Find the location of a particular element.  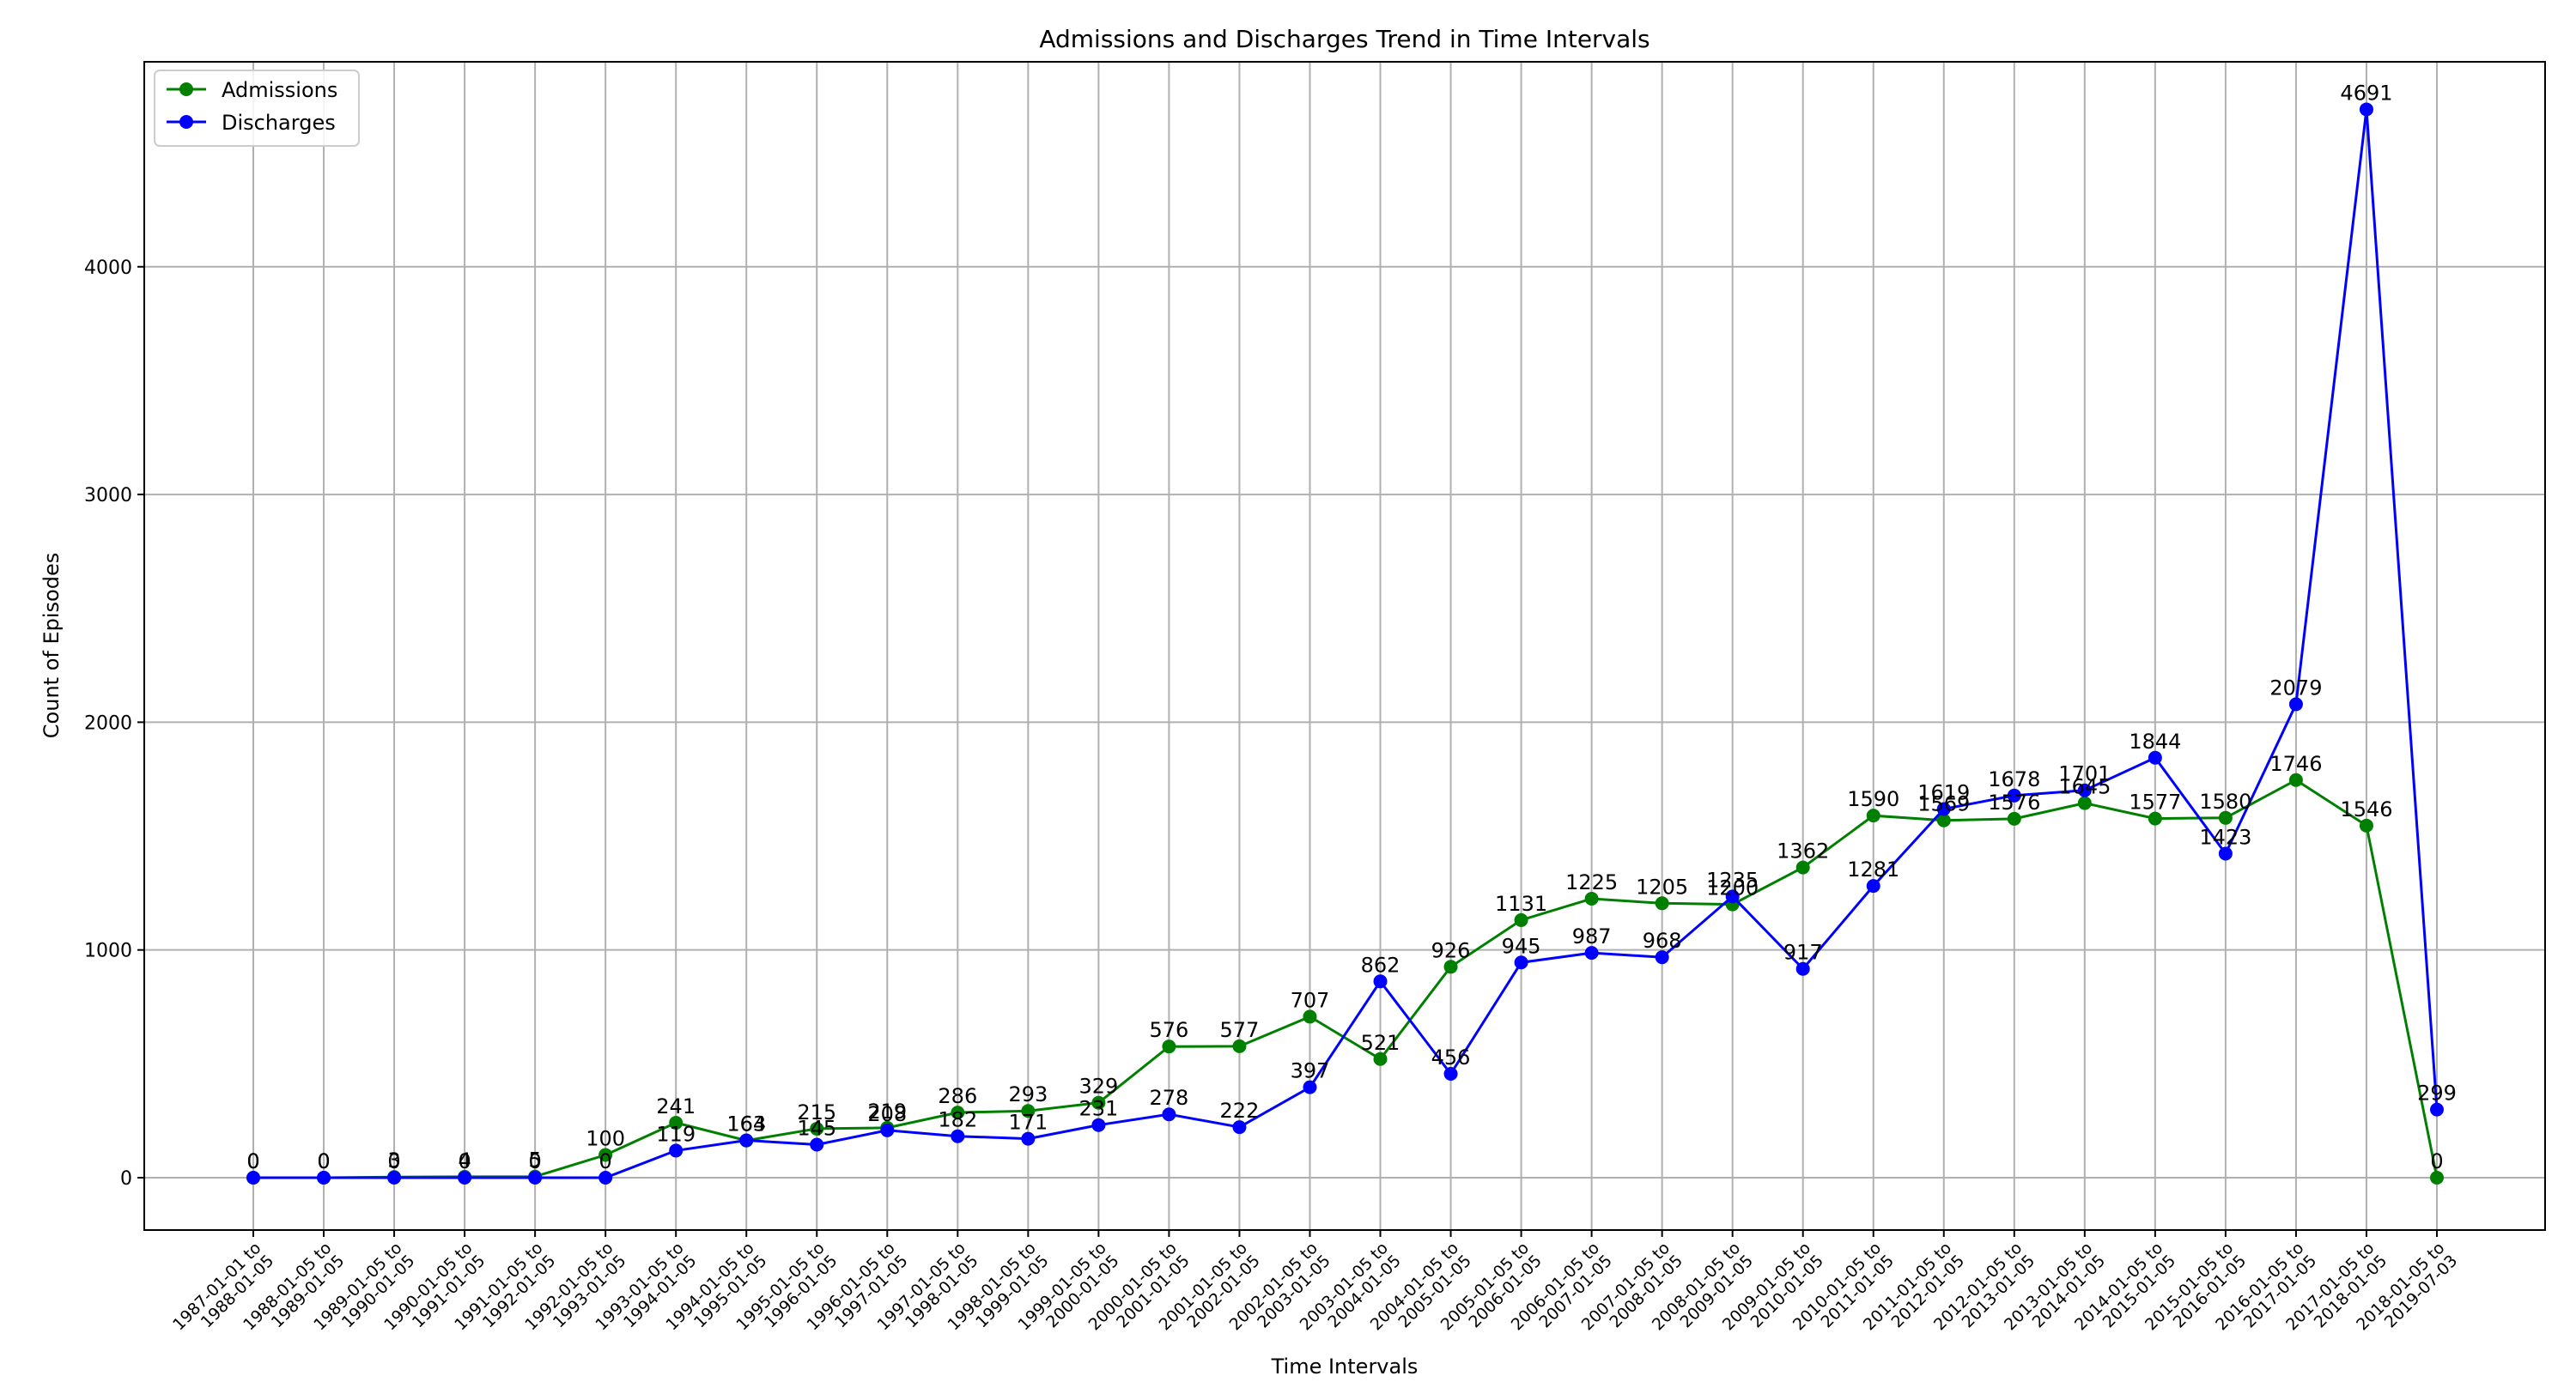

legend: Admissions Discharges is located at coordinates (257, 108).